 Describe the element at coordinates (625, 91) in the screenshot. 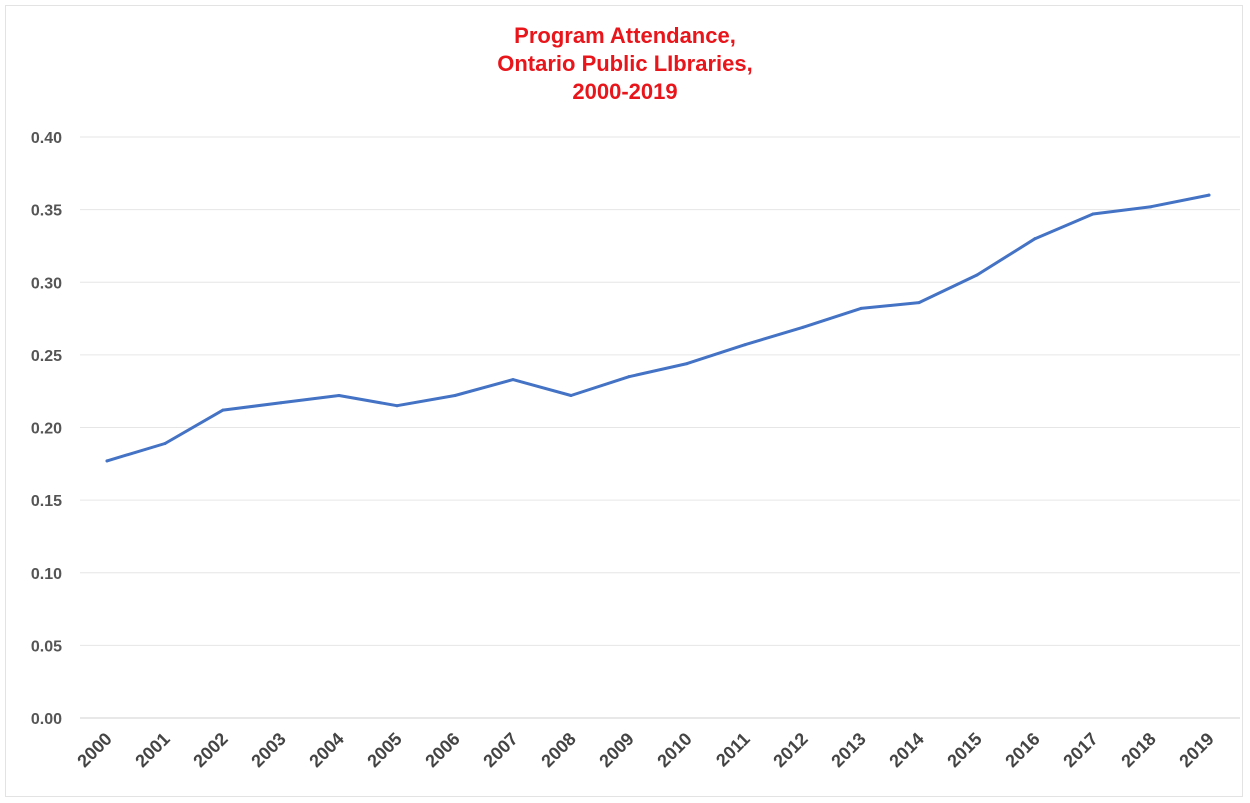

I see `chart-title-line-3: 2000-2019` at that location.